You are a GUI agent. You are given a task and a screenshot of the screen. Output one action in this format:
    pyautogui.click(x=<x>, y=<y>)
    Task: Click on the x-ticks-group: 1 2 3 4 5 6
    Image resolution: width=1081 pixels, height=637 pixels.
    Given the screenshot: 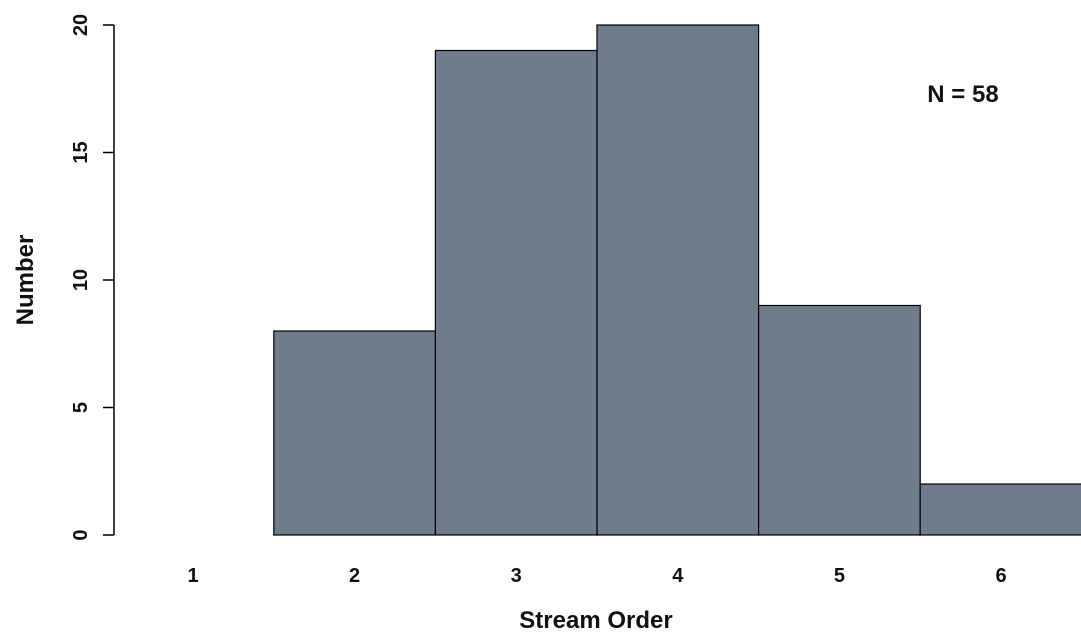 What is the action you would take?
    pyautogui.click(x=596, y=576)
    